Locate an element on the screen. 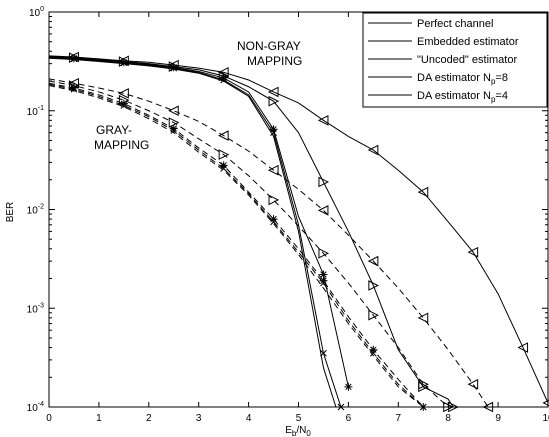 Image resolution: width=549 pixels, height=437 pixels. x-axis-title-sub1: b is located at coordinates (294, 433).